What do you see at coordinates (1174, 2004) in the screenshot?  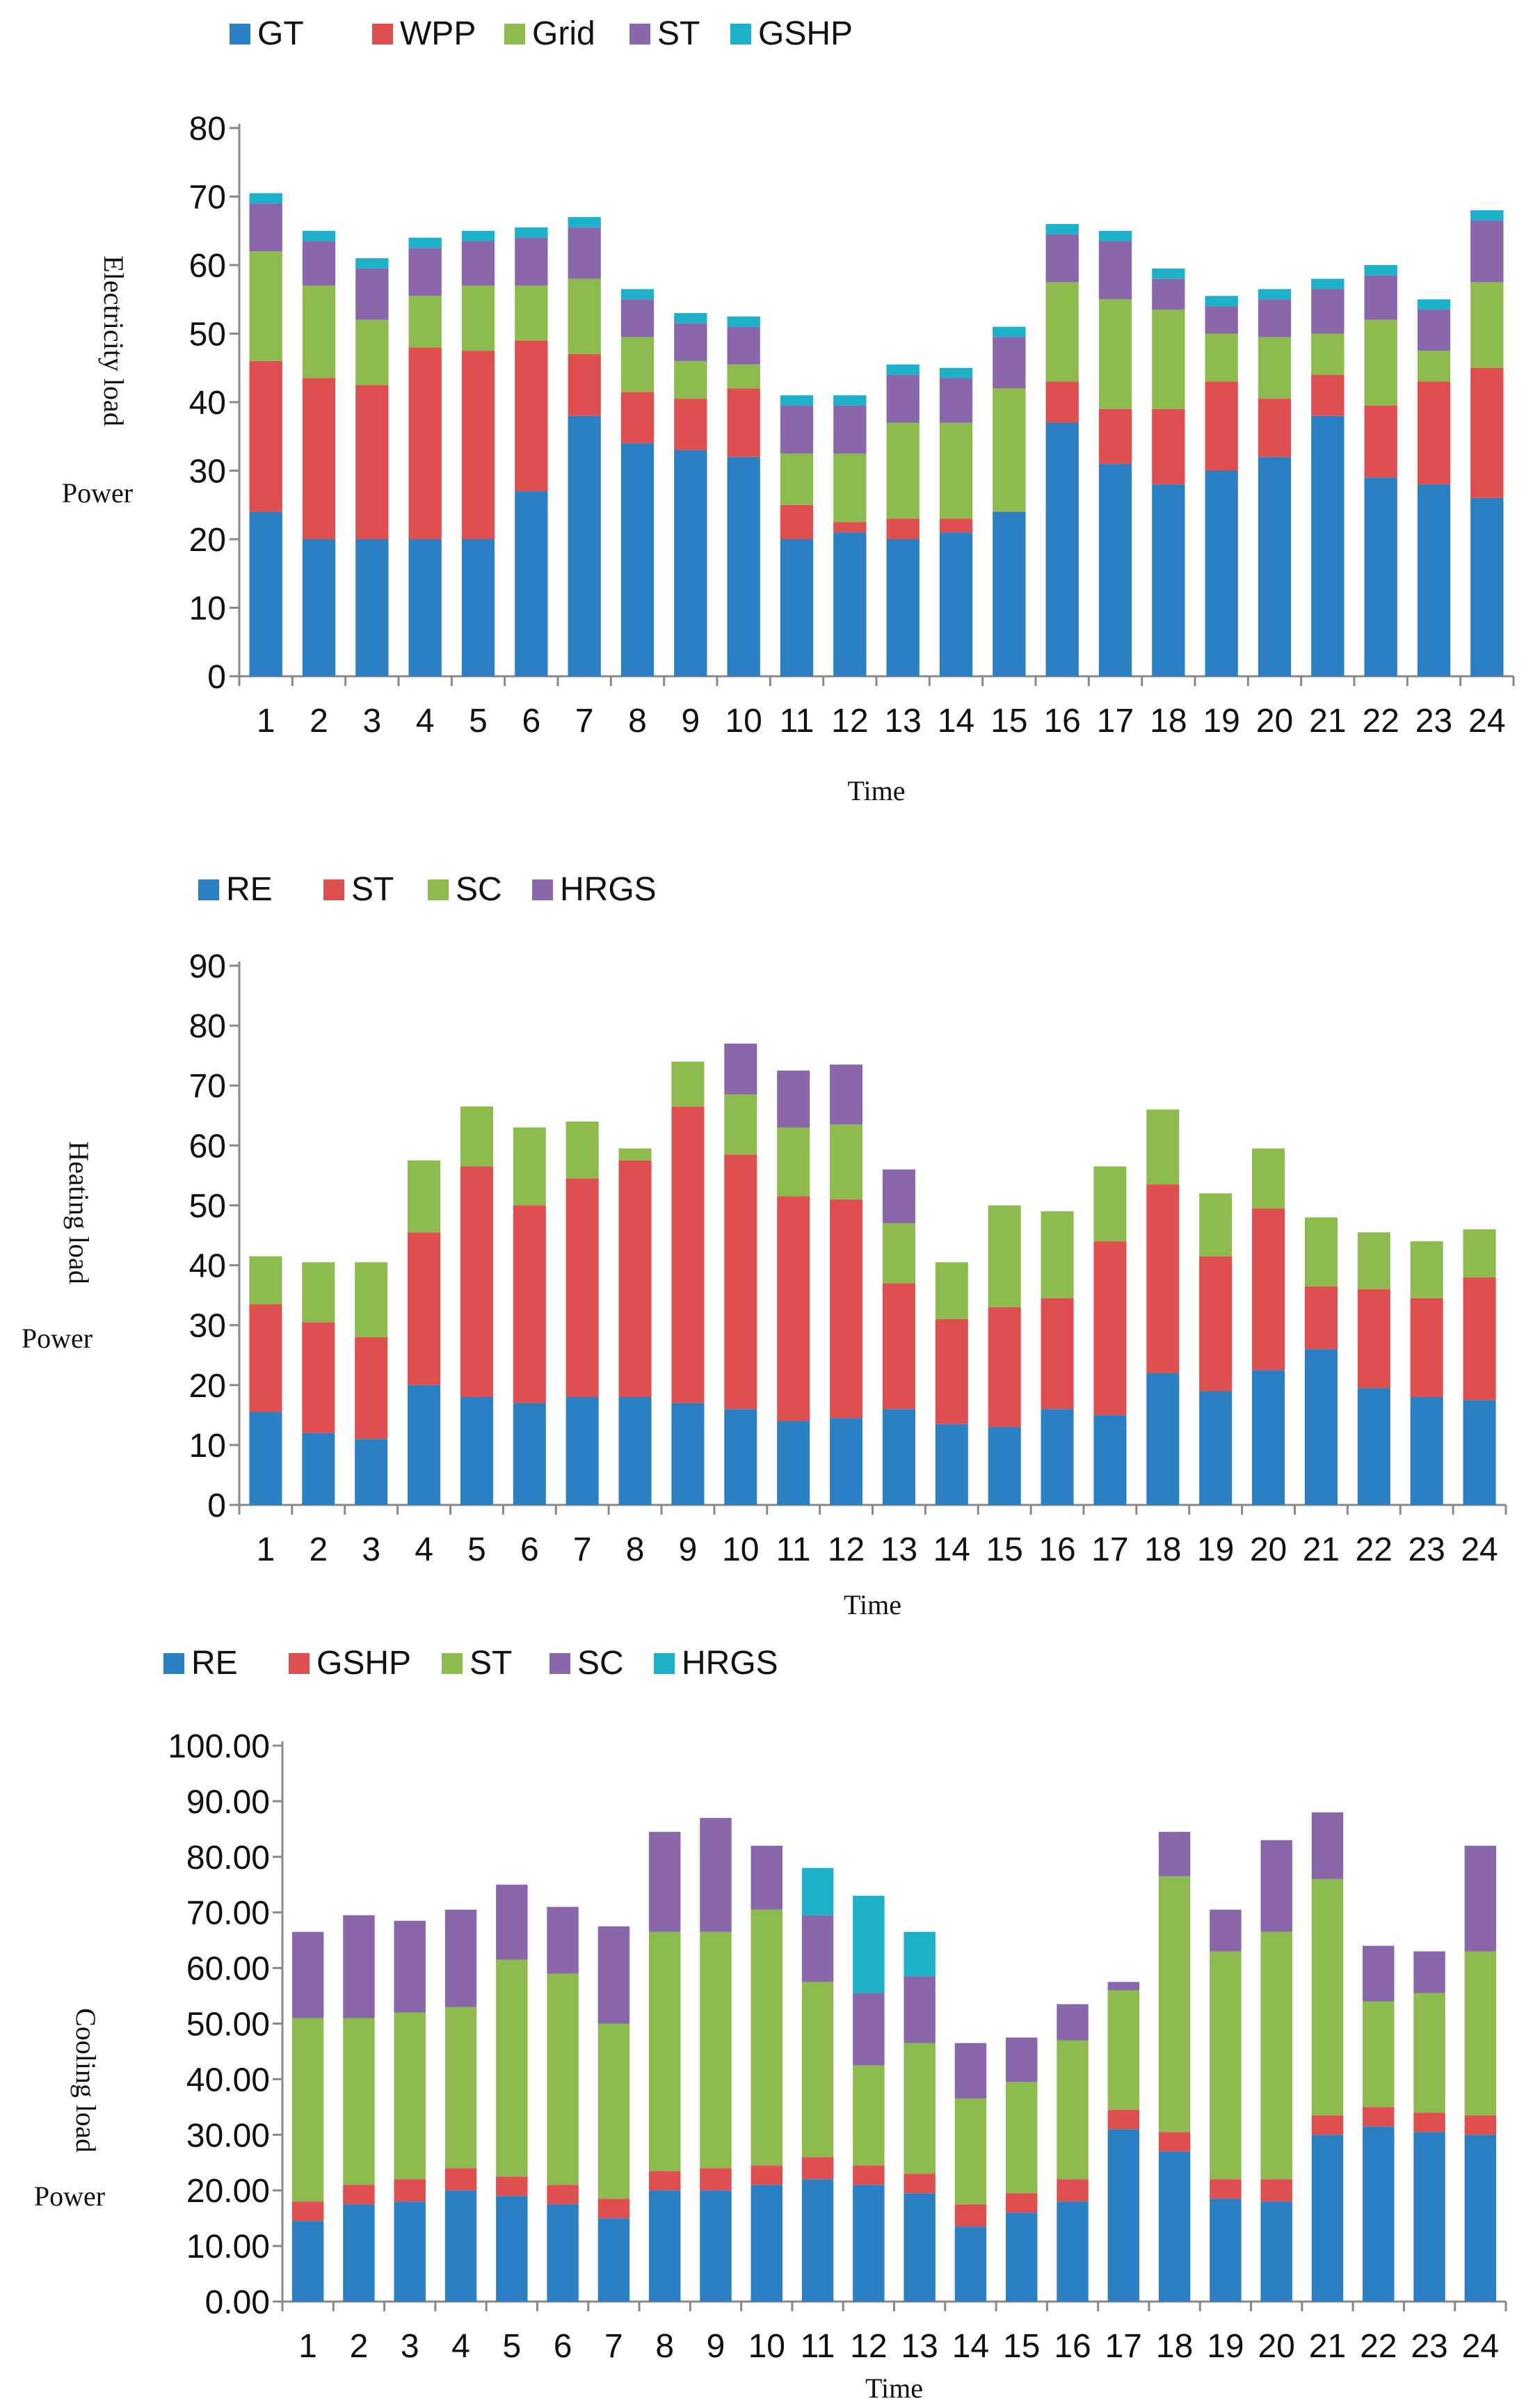 I see `bar-st-t18` at bounding box center [1174, 2004].